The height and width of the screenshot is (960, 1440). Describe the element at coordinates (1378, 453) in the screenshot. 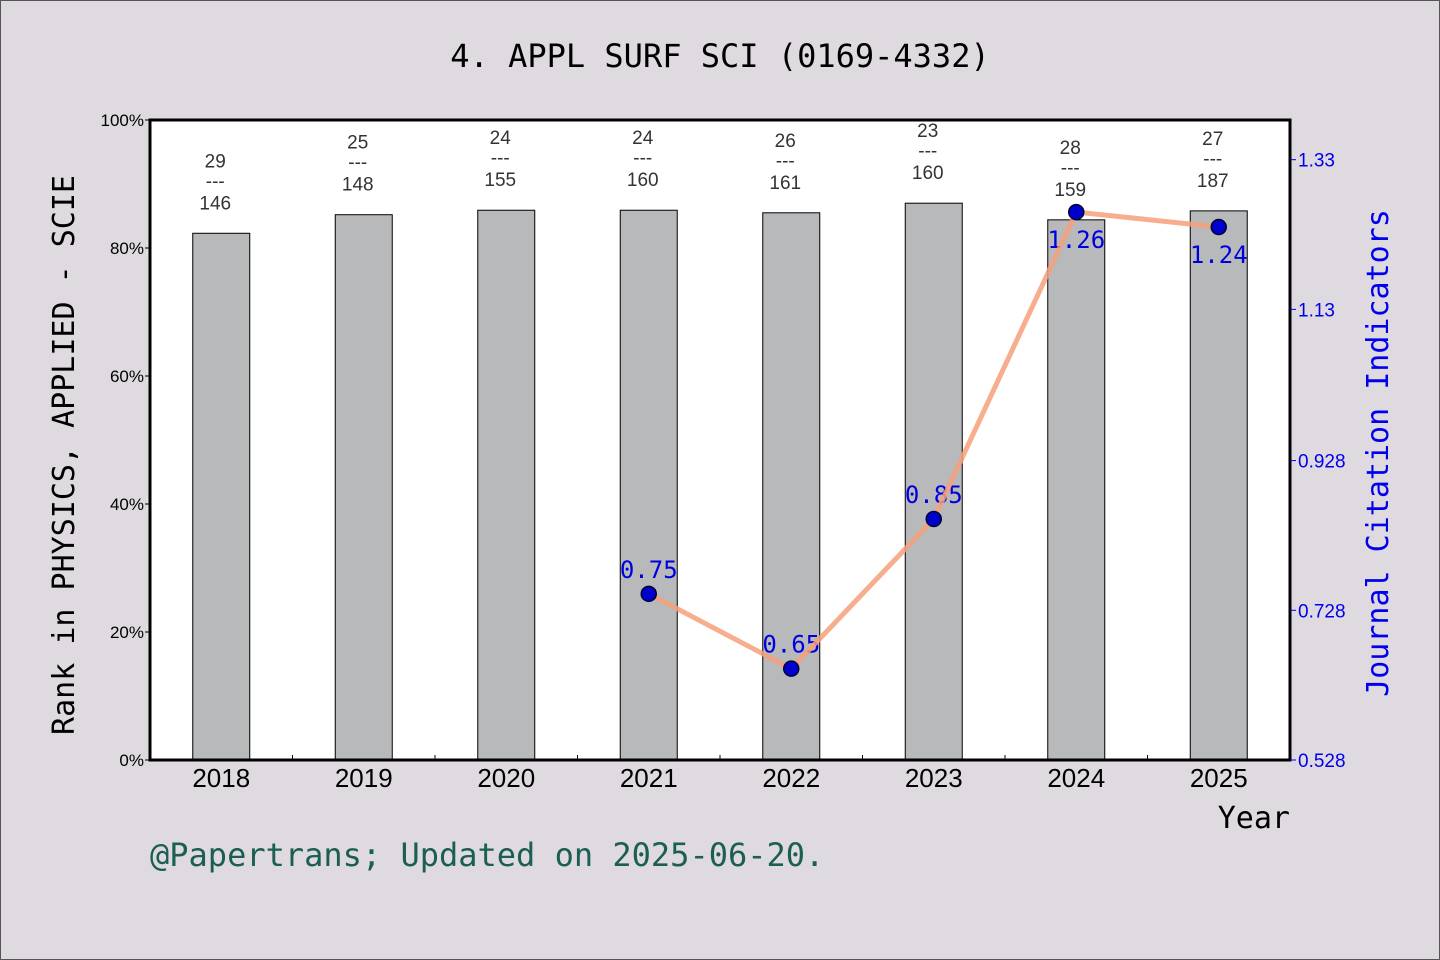

I see `y2-axis-label: Journal Citation Indicators` at that location.